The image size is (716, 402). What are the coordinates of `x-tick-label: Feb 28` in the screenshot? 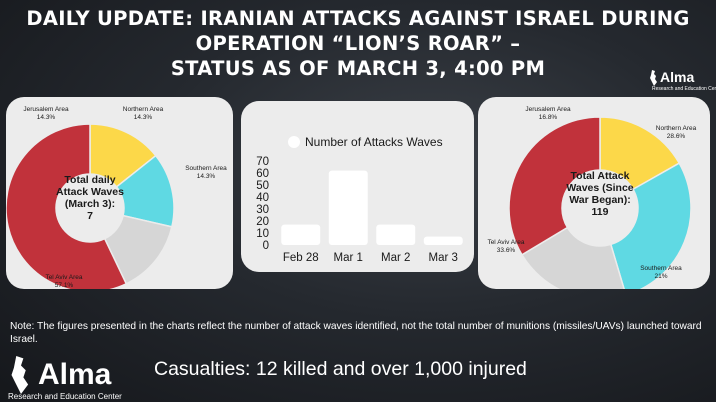 It's located at (301, 258).